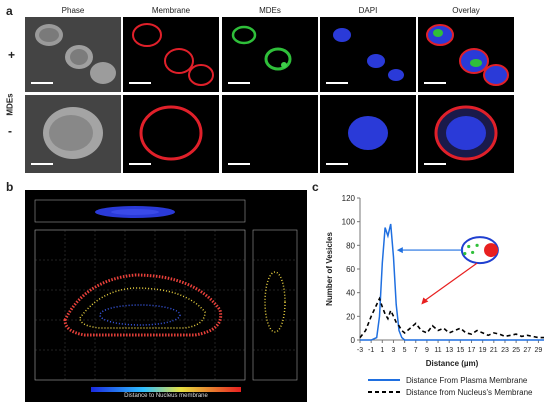 The width and height of the screenshot is (554, 408). I want to click on arrow-head-plasma, so click(399, 250).